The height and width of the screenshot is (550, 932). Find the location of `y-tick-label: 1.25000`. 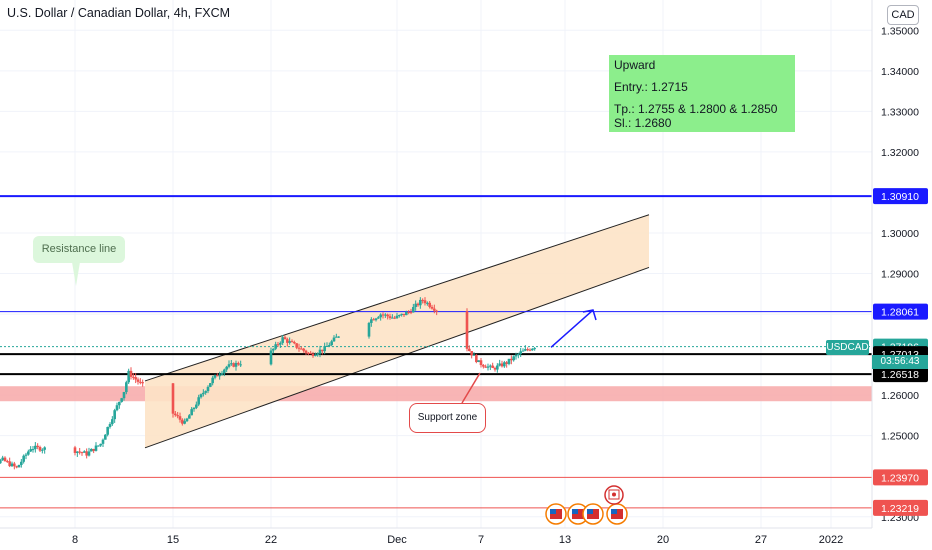

y-tick-label: 1.25000 is located at coordinates (900, 437).